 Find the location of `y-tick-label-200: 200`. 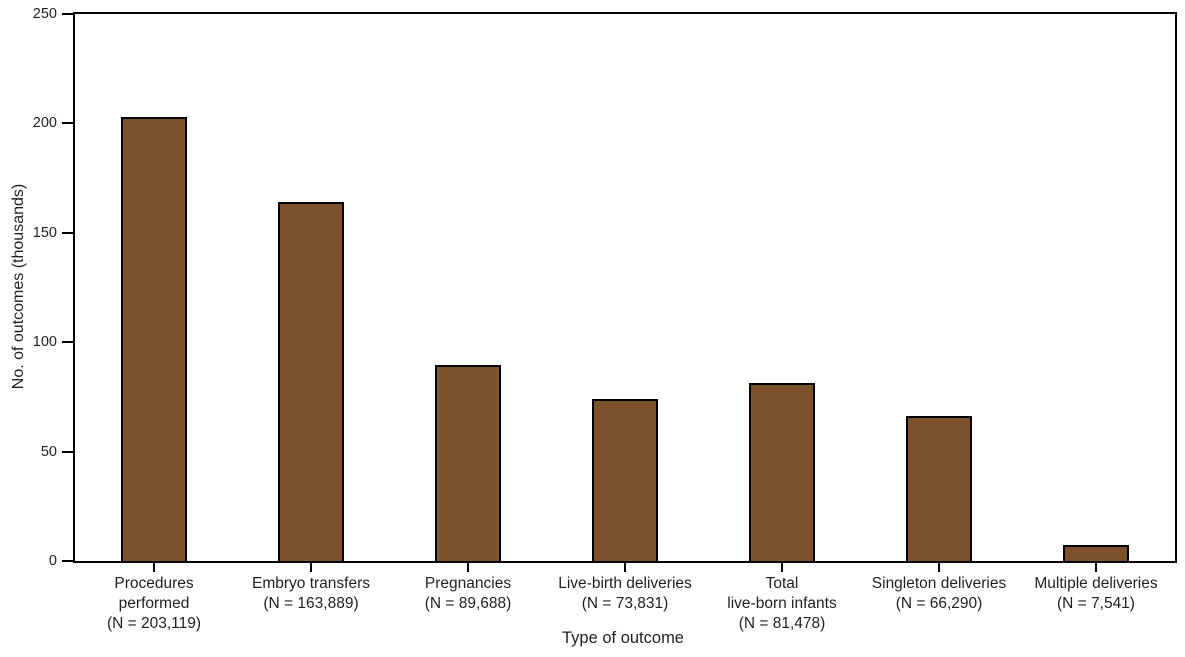

y-tick-label-200: 200 is located at coordinates (44, 123).